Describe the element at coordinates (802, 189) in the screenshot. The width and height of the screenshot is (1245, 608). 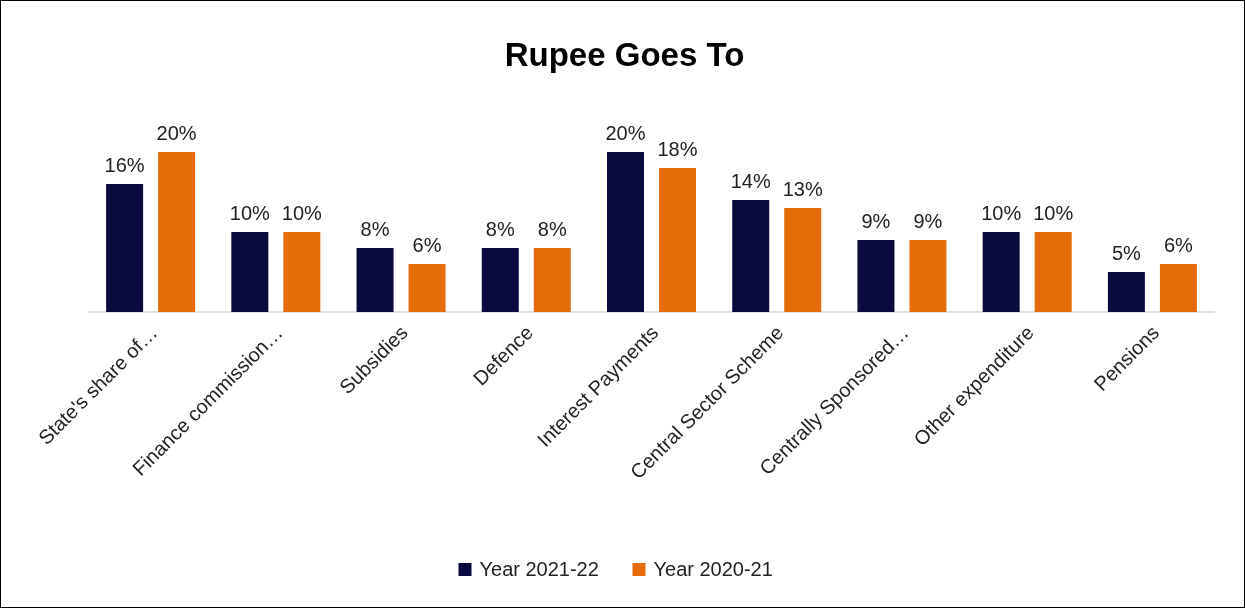
I see `data-label: 13%` at that location.